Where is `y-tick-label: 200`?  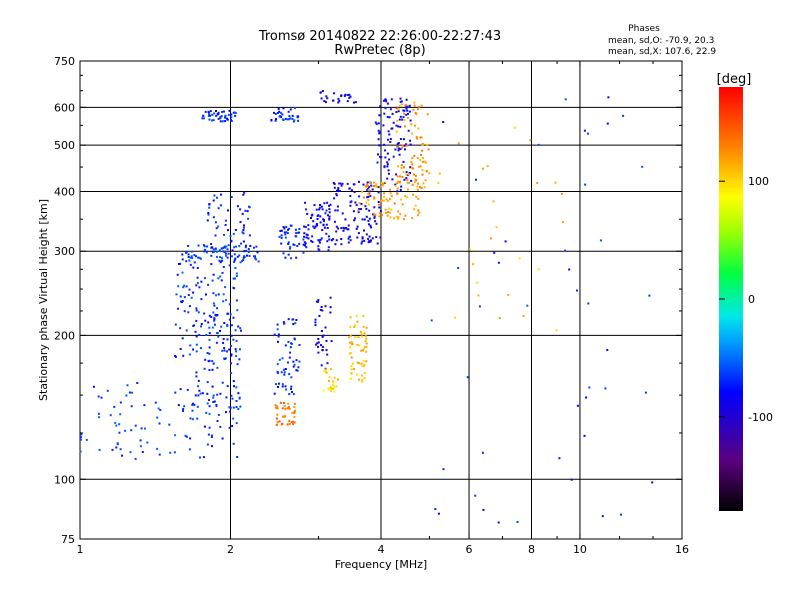
y-tick-label: 200 is located at coordinates (64, 335).